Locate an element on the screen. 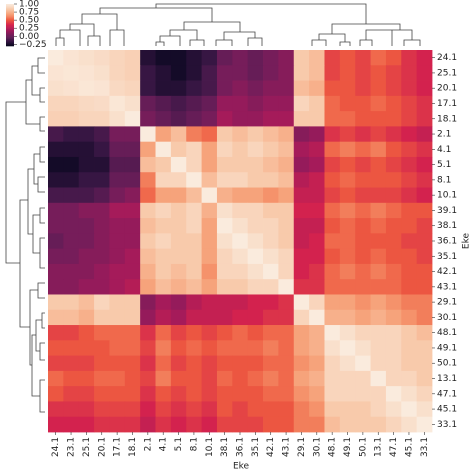  y-tick-label: 36.1 is located at coordinates (447, 242).